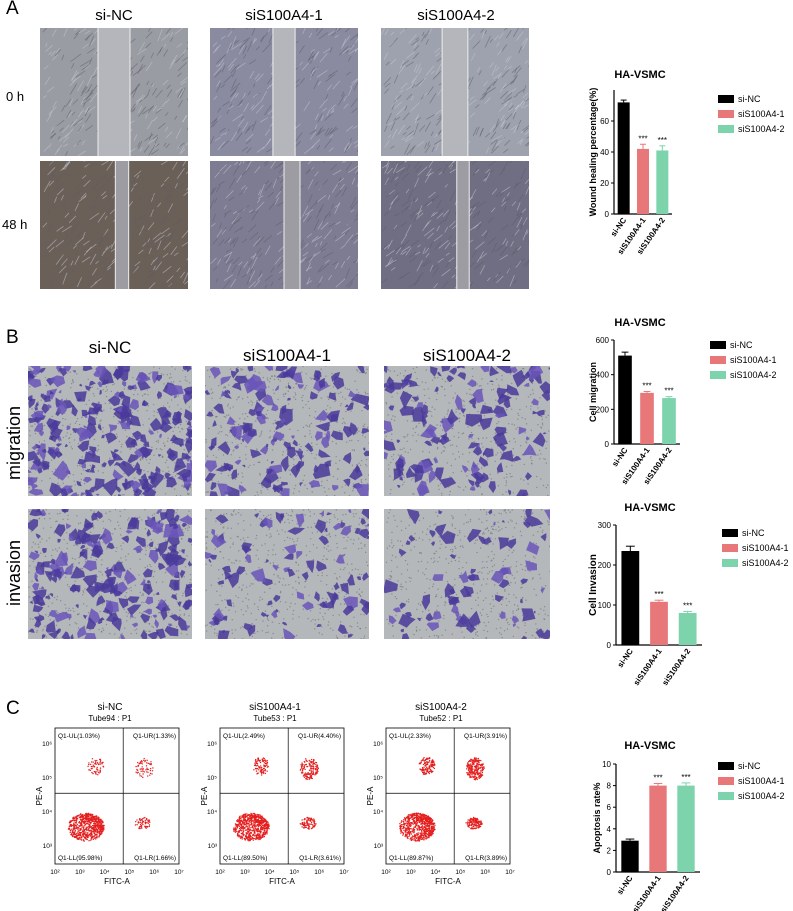 The image size is (793, 911). I want to click on panel-a-letter: A, so click(12, 9).